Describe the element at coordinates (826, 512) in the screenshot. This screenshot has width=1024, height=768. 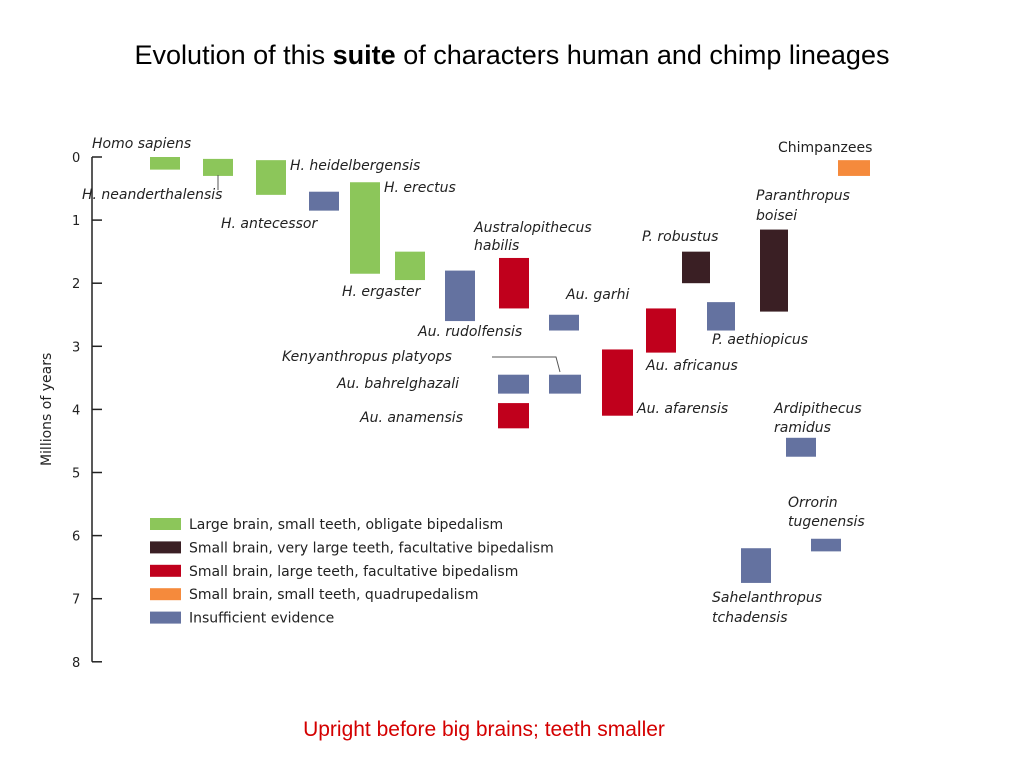
I see `label-orrorin-tugenensis: Orrorin tugenensis` at that location.